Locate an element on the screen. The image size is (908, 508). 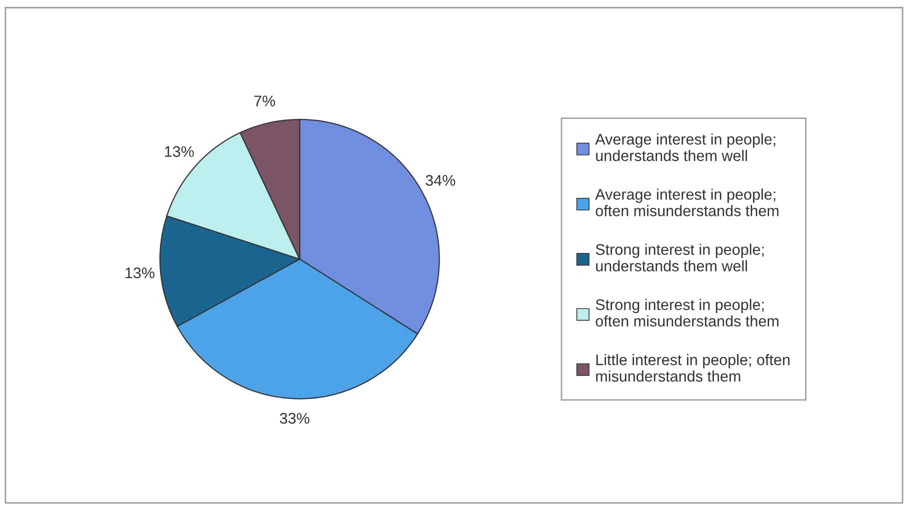
data-label: 34% is located at coordinates (441, 180).